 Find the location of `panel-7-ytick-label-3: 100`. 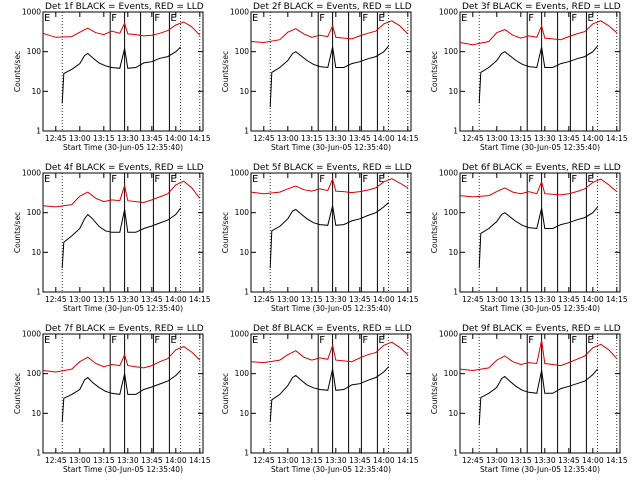

panel-7-ytick-label-3: 100 is located at coordinates (34, 373).